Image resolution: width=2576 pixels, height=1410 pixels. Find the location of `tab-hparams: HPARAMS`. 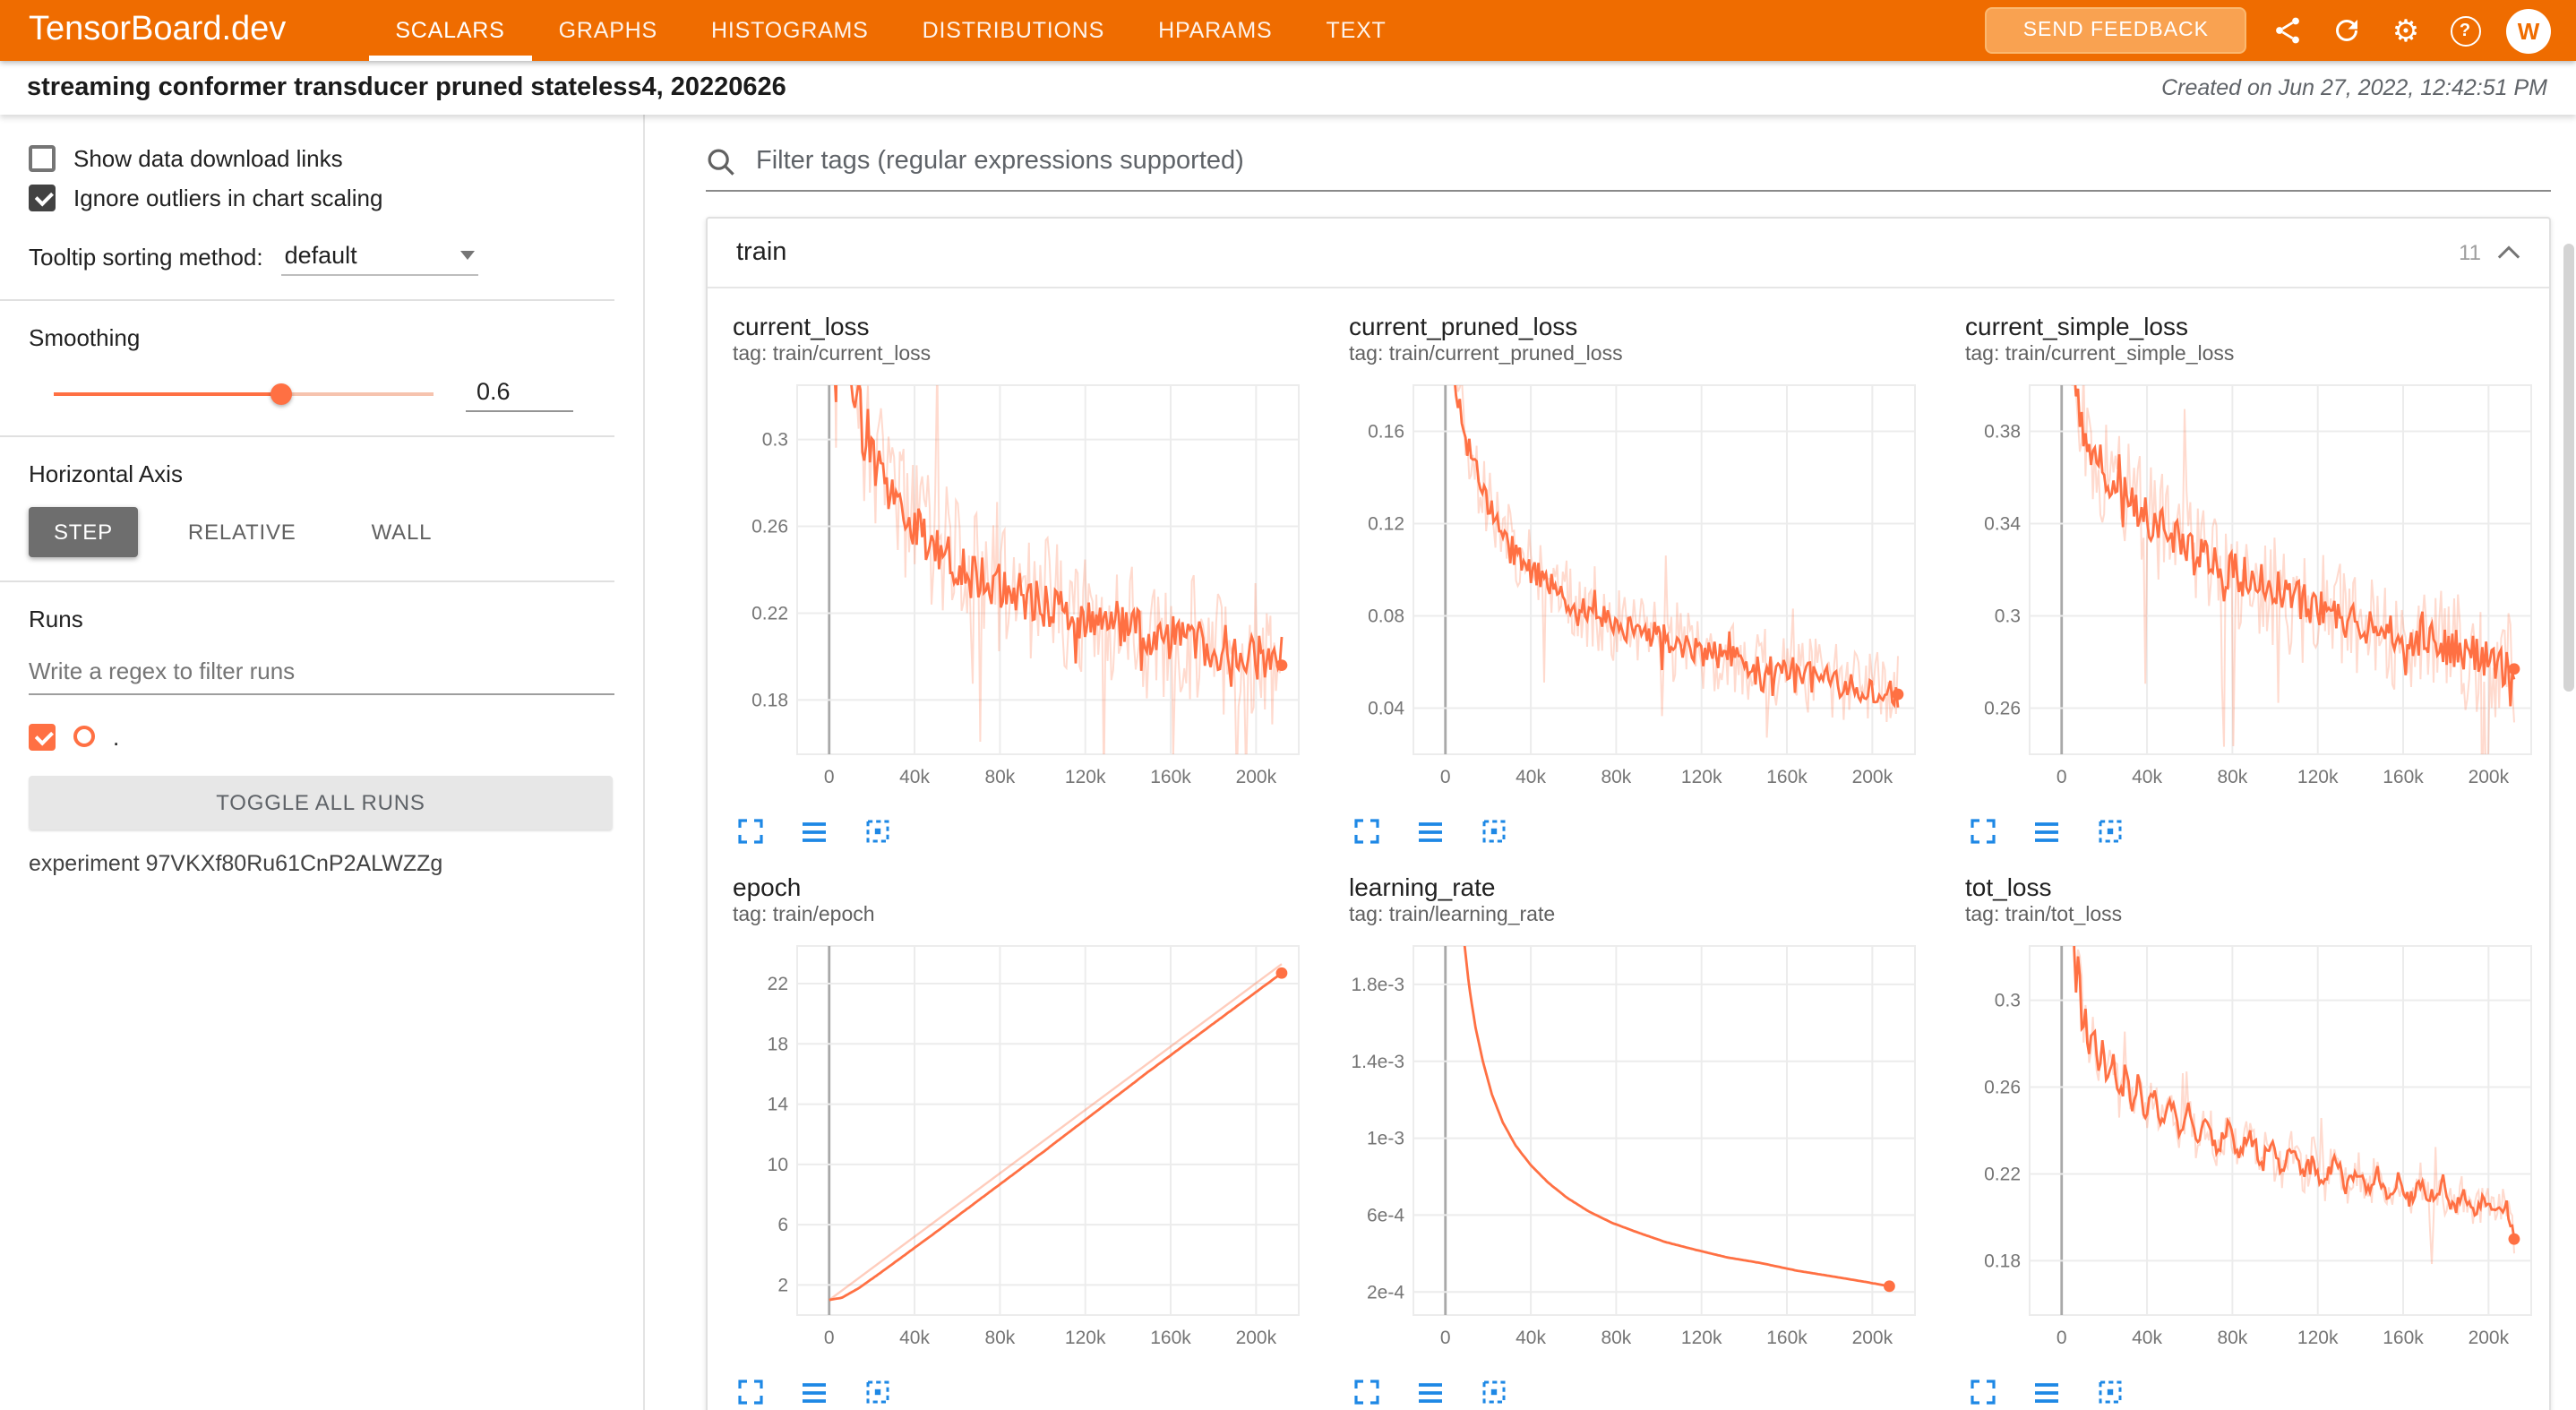

tab-hparams: HPARAMS is located at coordinates (1215, 30).